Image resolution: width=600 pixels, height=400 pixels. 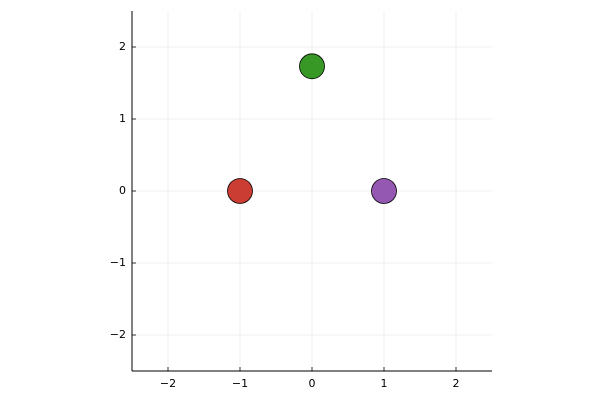 What do you see at coordinates (312, 383) in the screenshot?
I see `x-tick-label: 0` at bounding box center [312, 383].